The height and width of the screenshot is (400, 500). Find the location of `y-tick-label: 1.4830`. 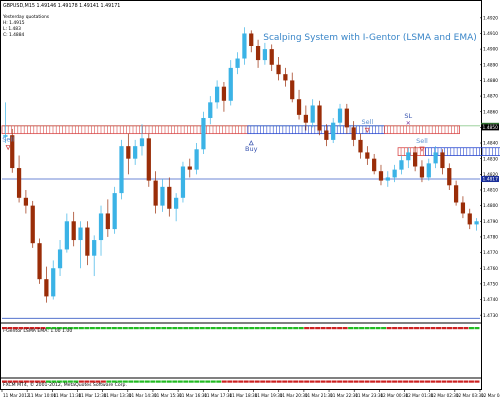

y-tick-label: 1.4830 is located at coordinates (490, 159).